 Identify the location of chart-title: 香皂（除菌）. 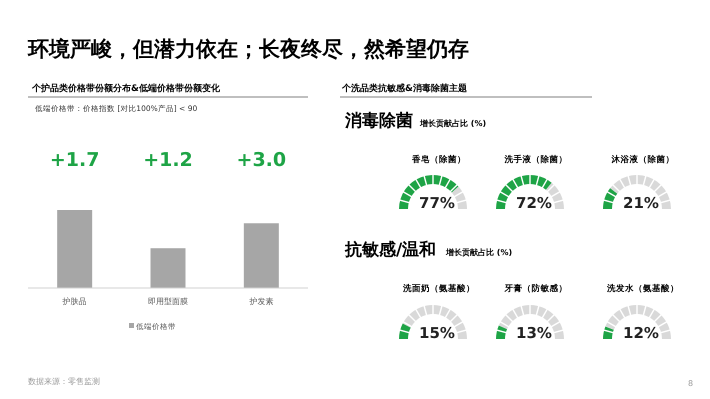
(438, 159).